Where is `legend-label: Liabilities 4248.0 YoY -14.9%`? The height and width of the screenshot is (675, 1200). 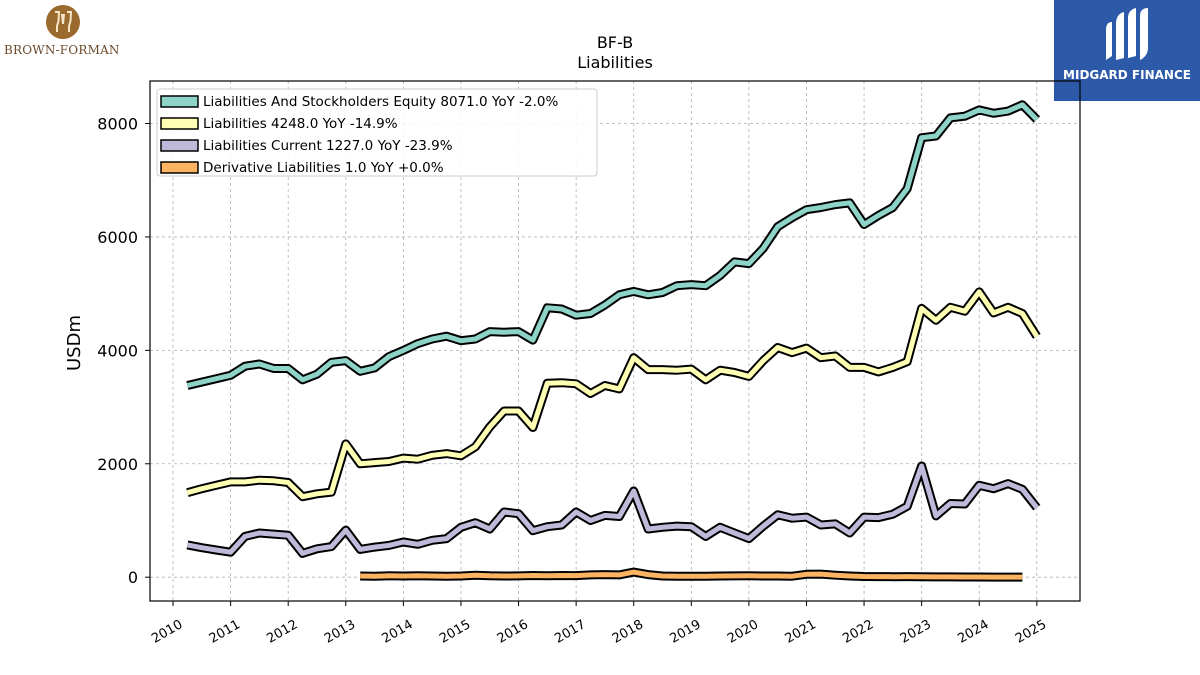 legend-label: Liabilities 4248.0 YoY -14.9% is located at coordinates (300, 124).